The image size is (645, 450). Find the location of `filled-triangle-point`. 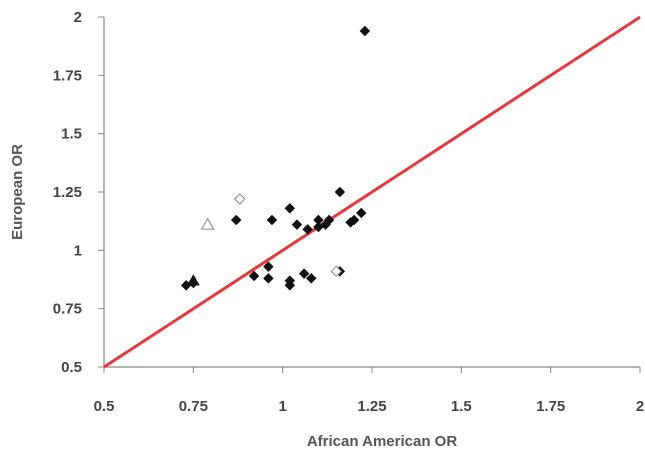

filled-triangle-point is located at coordinates (193, 280).